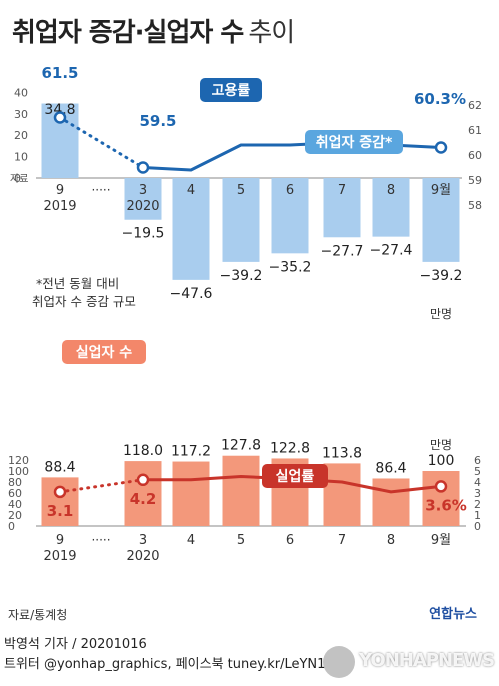 This screenshot has height=686, width=499. I want to click on unemployed-count-badge: 실업자 수, so click(104, 353).